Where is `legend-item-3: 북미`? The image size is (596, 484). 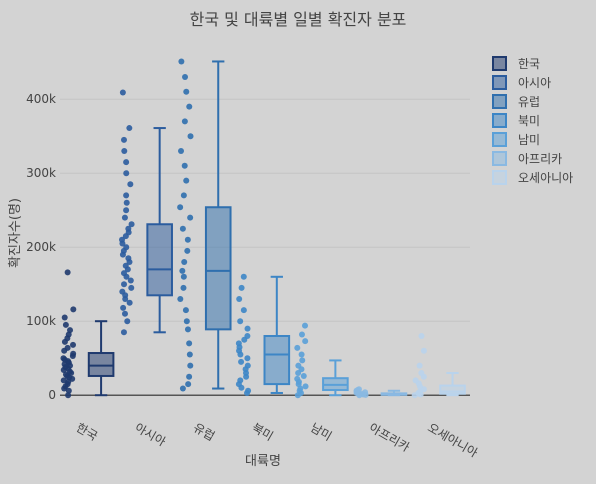
legend-item-3: 북미 is located at coordinates (516, 120).